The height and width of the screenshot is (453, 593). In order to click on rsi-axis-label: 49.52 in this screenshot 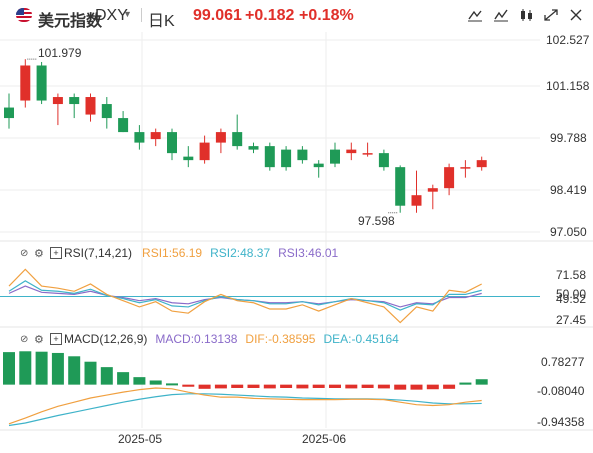, I will do `click(571, 299)`.